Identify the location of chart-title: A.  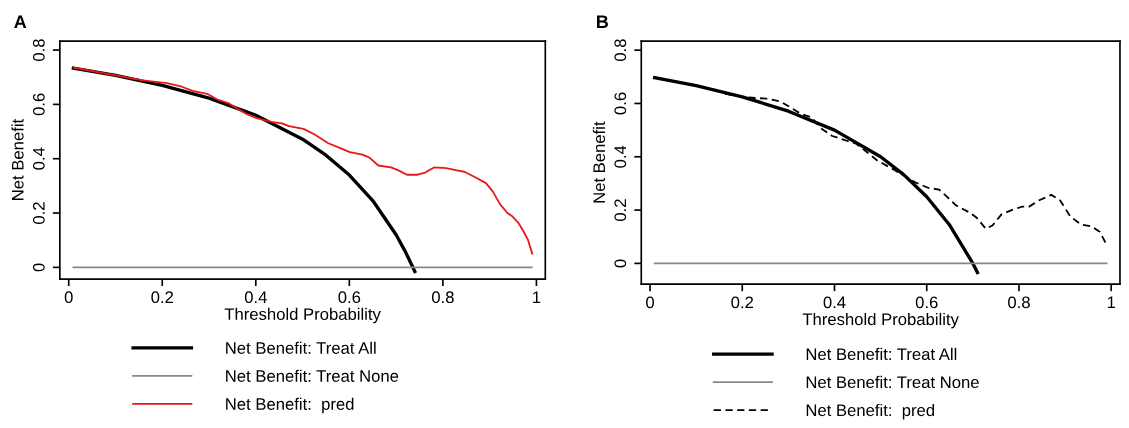
(20, 21).